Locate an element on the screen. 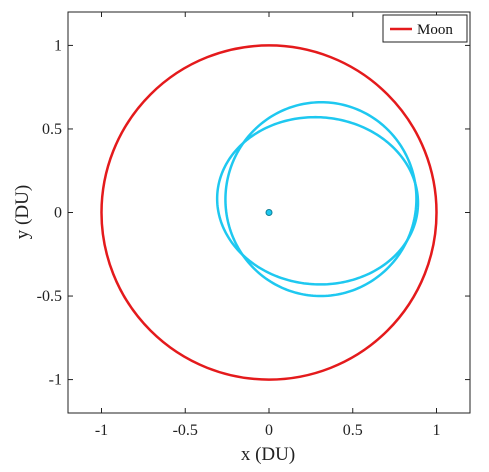 The width and height of the screenshot is (489, 472). y-tick-label: -0.5 is located at coordinates (49, 296).